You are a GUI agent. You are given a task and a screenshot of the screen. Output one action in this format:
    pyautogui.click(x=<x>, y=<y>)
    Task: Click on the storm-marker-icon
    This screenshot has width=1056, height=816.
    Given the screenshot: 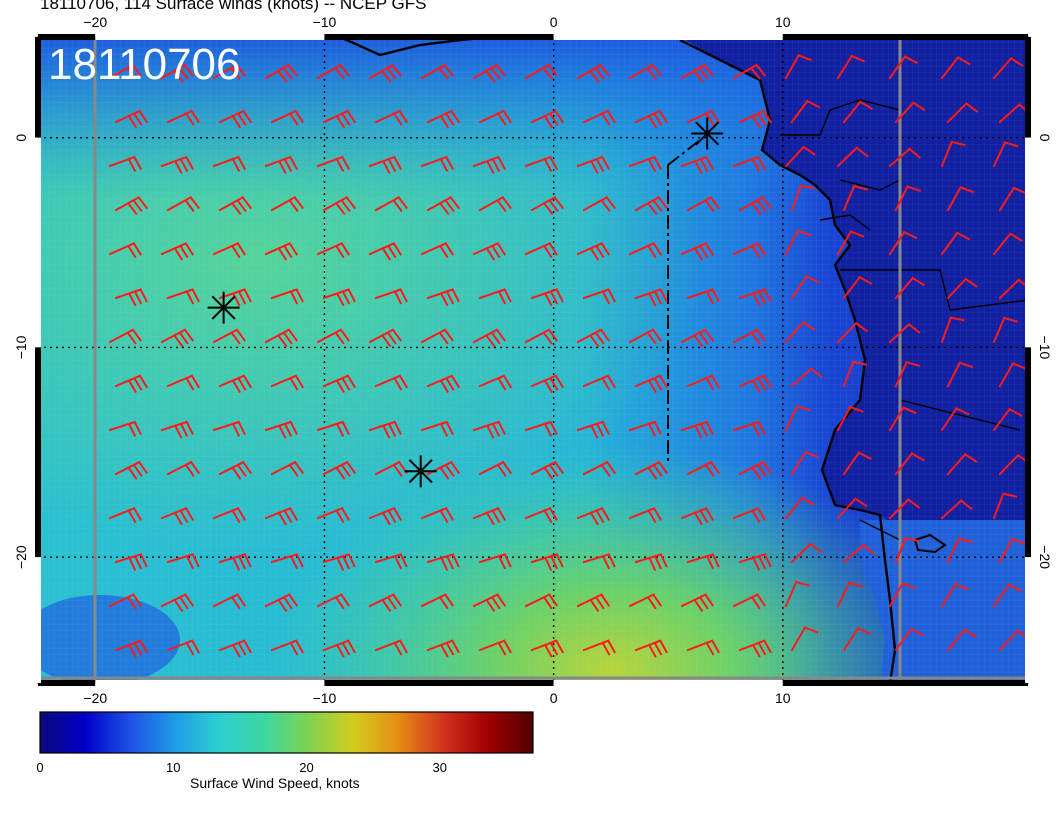 What is the action you would take?
    pyautogui.click(x=420, y=471)
    